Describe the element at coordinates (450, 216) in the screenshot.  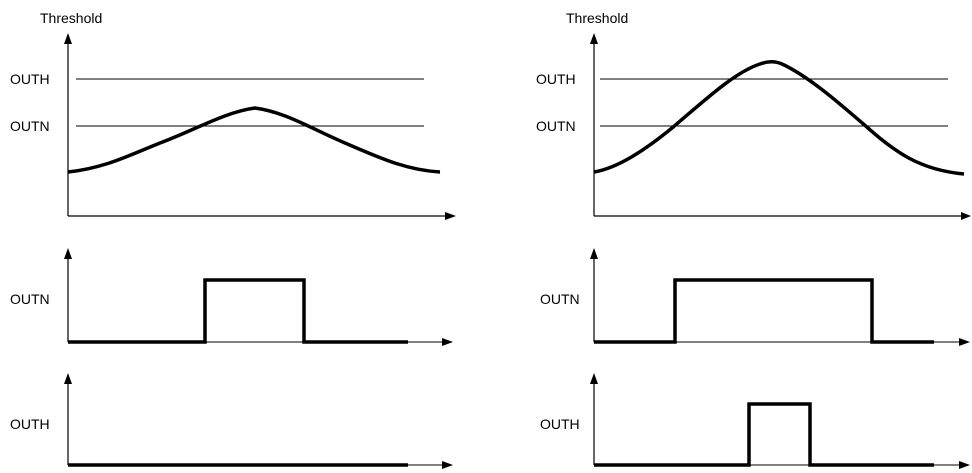
I see `left-top-x-arrow` at that location.